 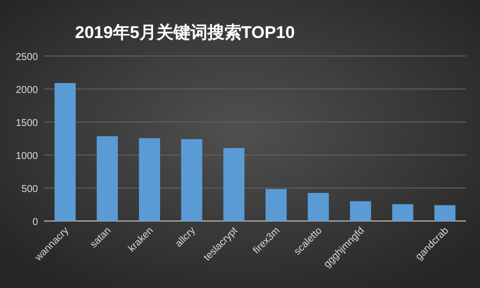 I want to click on chart-title: 2019年5月关键词搜索TOP10, so click(x=185, y=32).